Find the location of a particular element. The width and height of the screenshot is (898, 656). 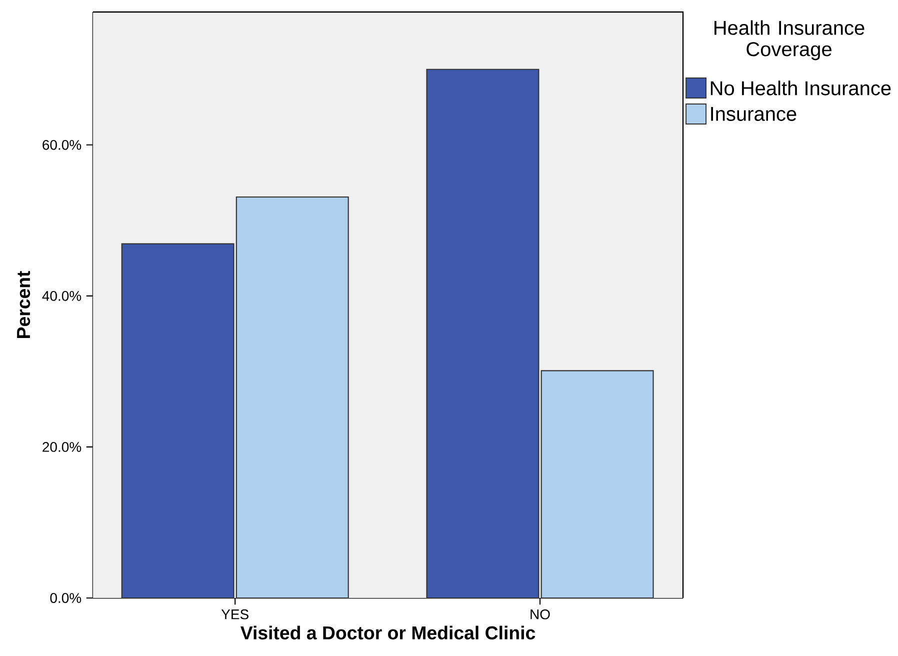

x-tick-label: NO is located at coordinates (540, 614).